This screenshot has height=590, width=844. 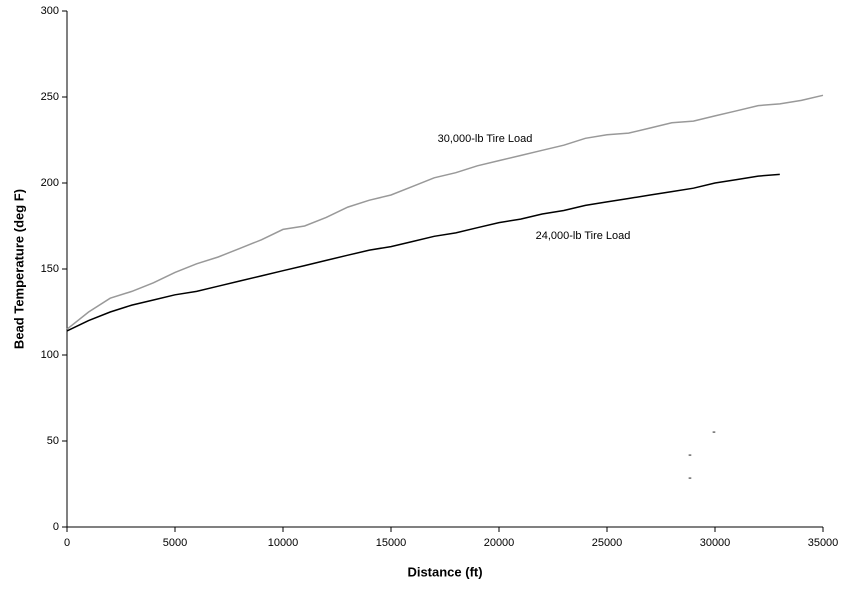 I want to click on annotation: 30,000-lb Tire Load, so click(x=485, y=139).